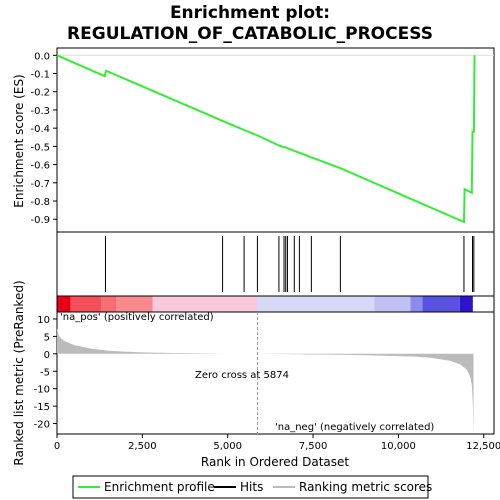 The height and width of the screenshot is (500, 500). Describe the element at coordinates (142, 446) in the screenshot. I see `x-tick-label: 2,500` at that location.